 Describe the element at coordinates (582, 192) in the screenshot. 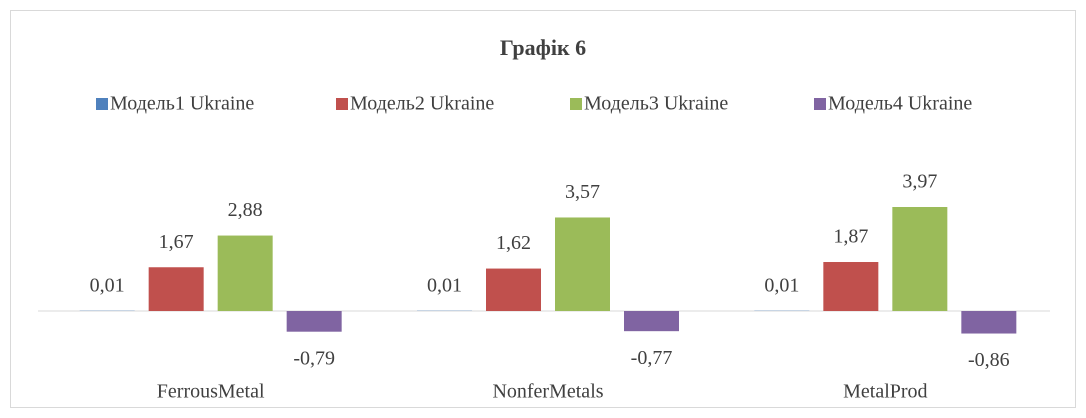

I see `data-label: 3,57` at that location.